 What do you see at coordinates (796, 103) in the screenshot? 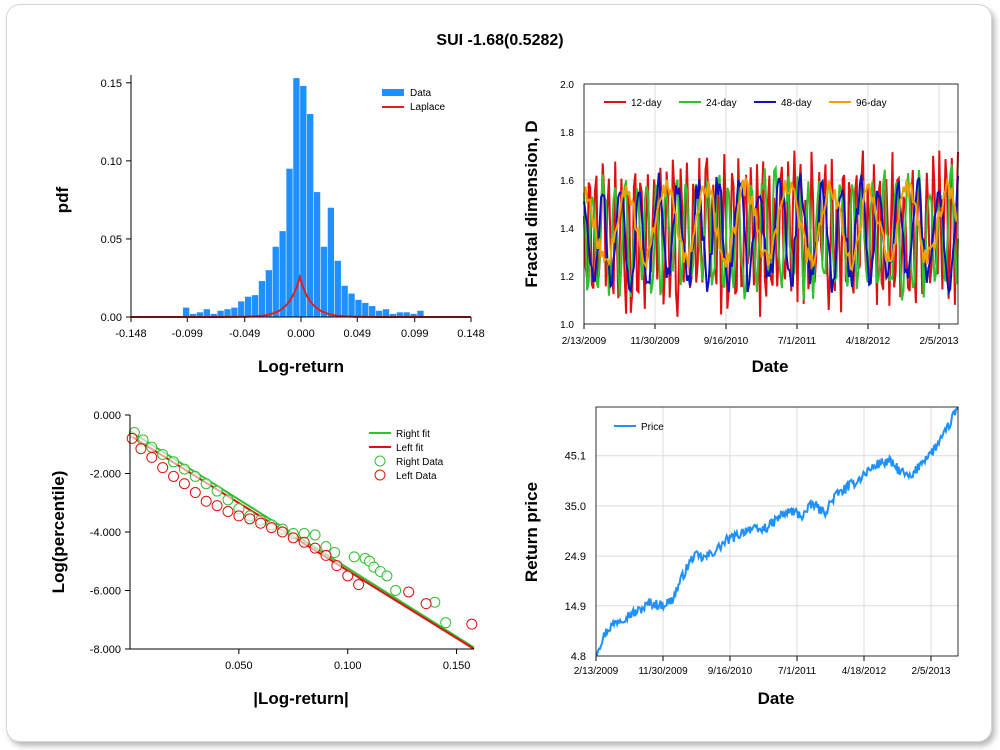
I see `legend-label-48-day: 48-day` at bounding box center [796, 103].